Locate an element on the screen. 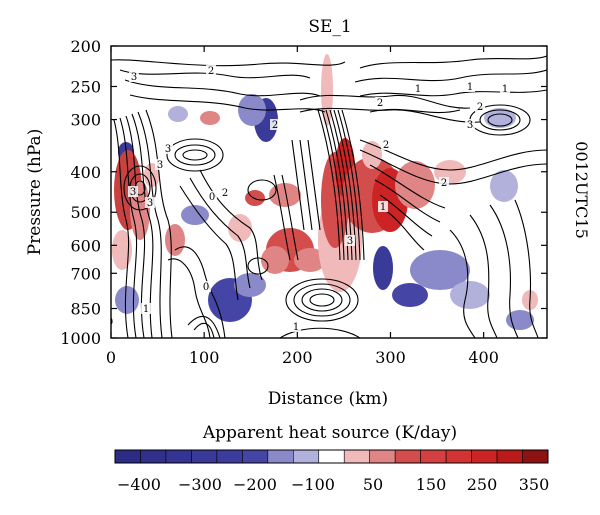 The width and height of the screenshot is (600, 515). colorbar-tick-label: 50 is located at coordinates (373, 484).